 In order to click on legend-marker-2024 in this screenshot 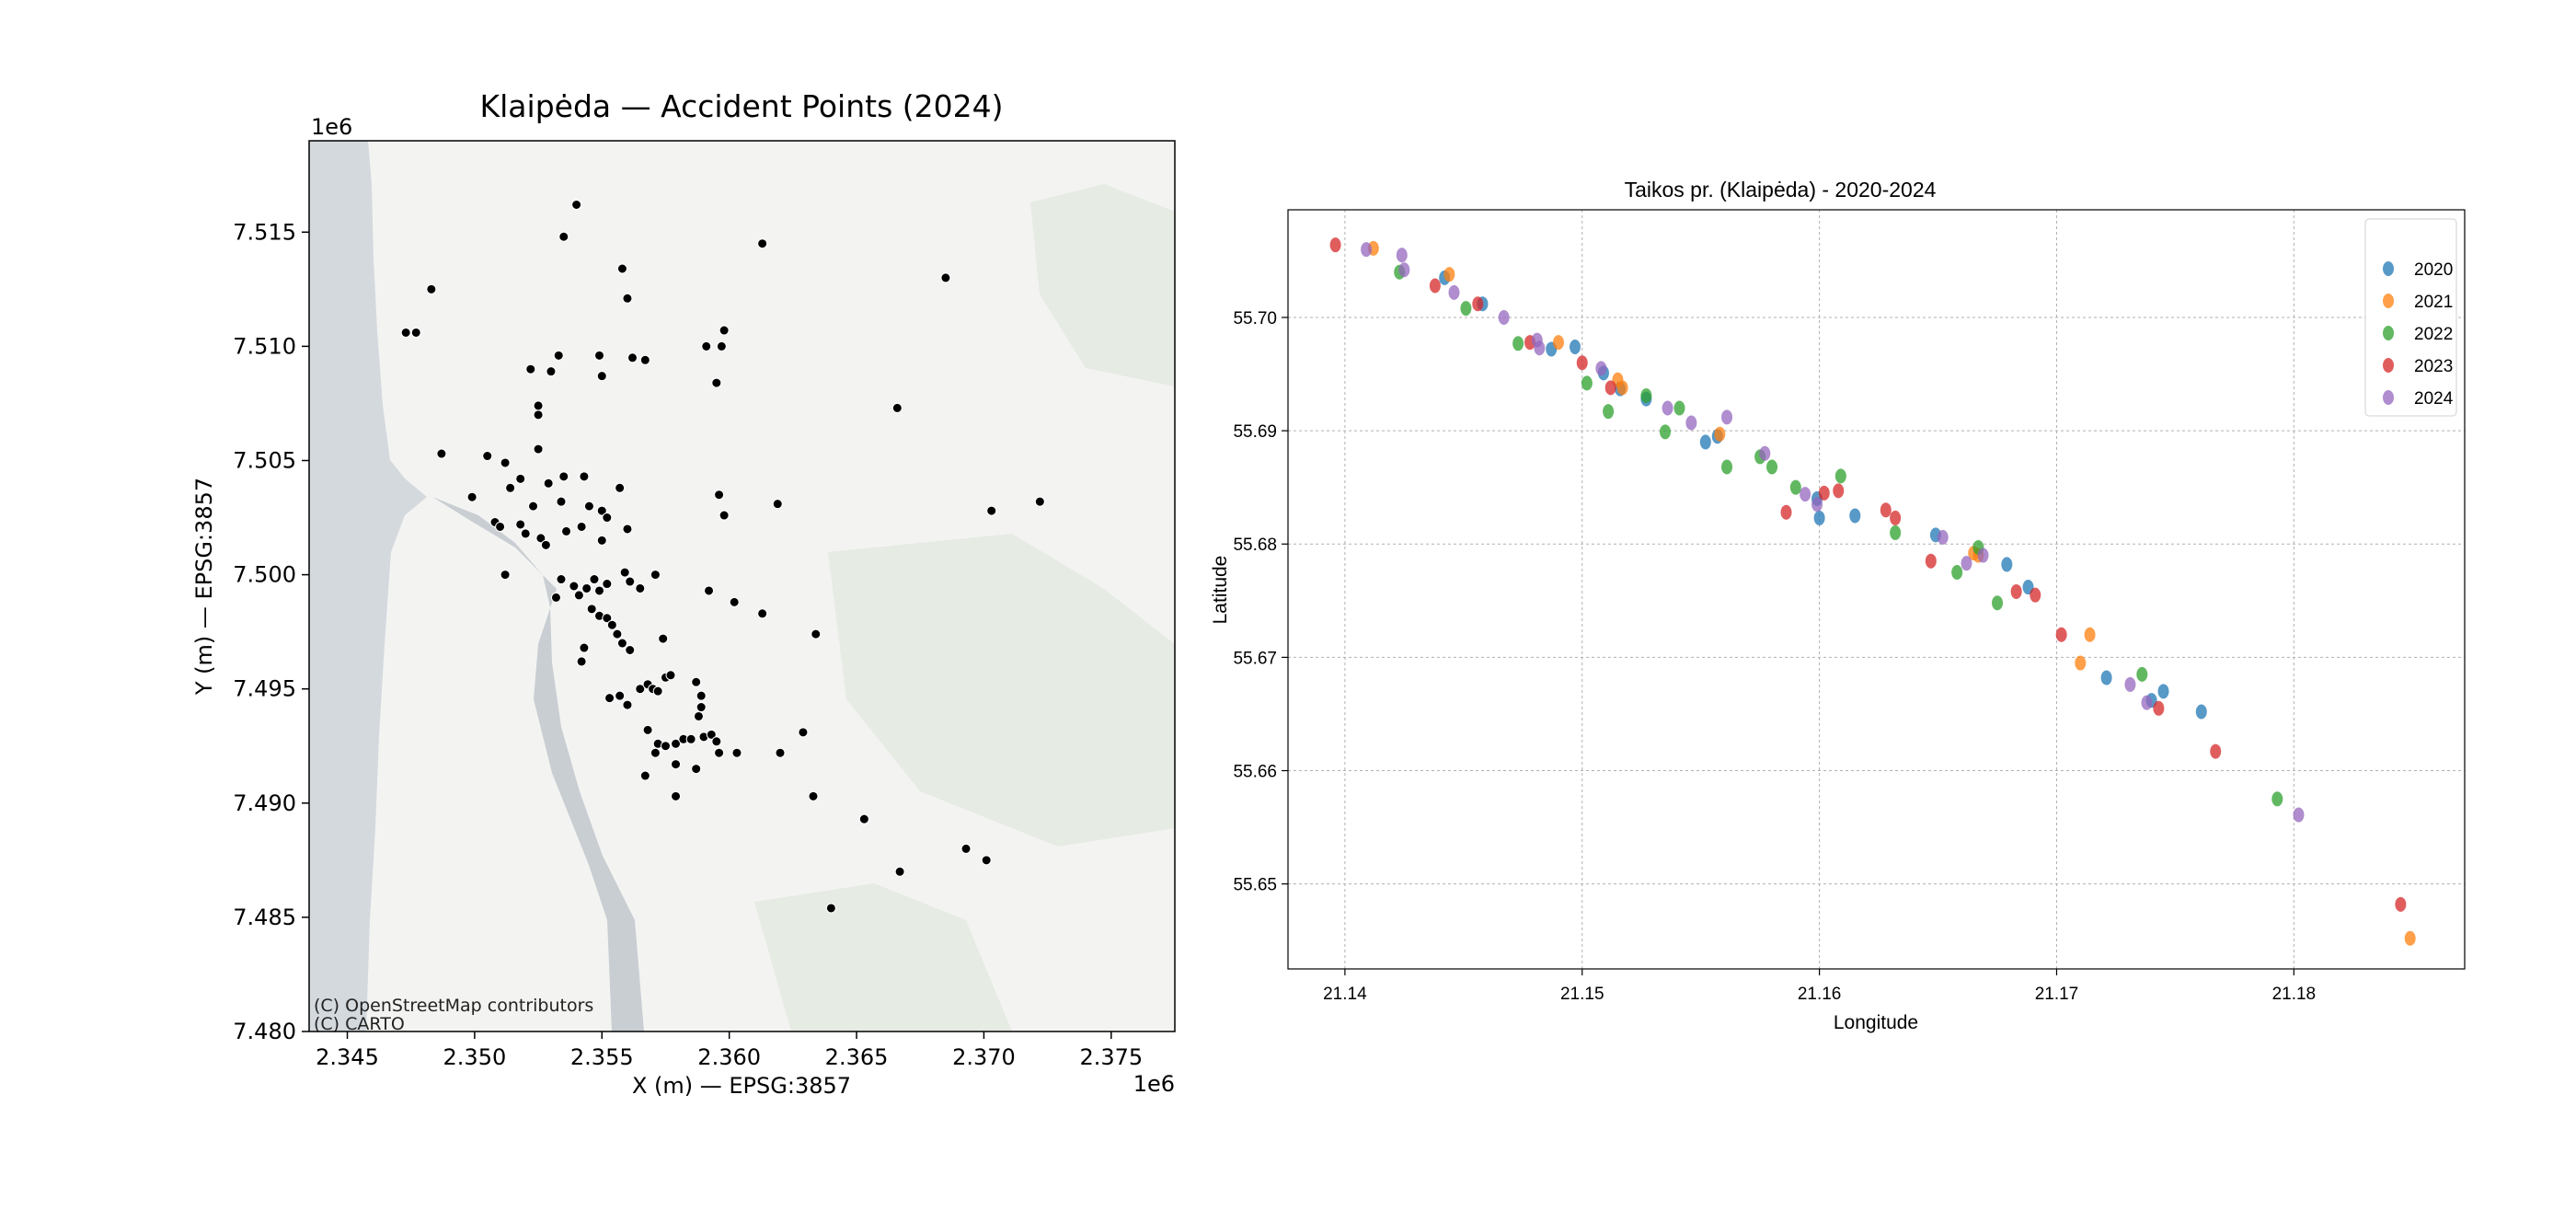, I will do `click(2388, 397)`.